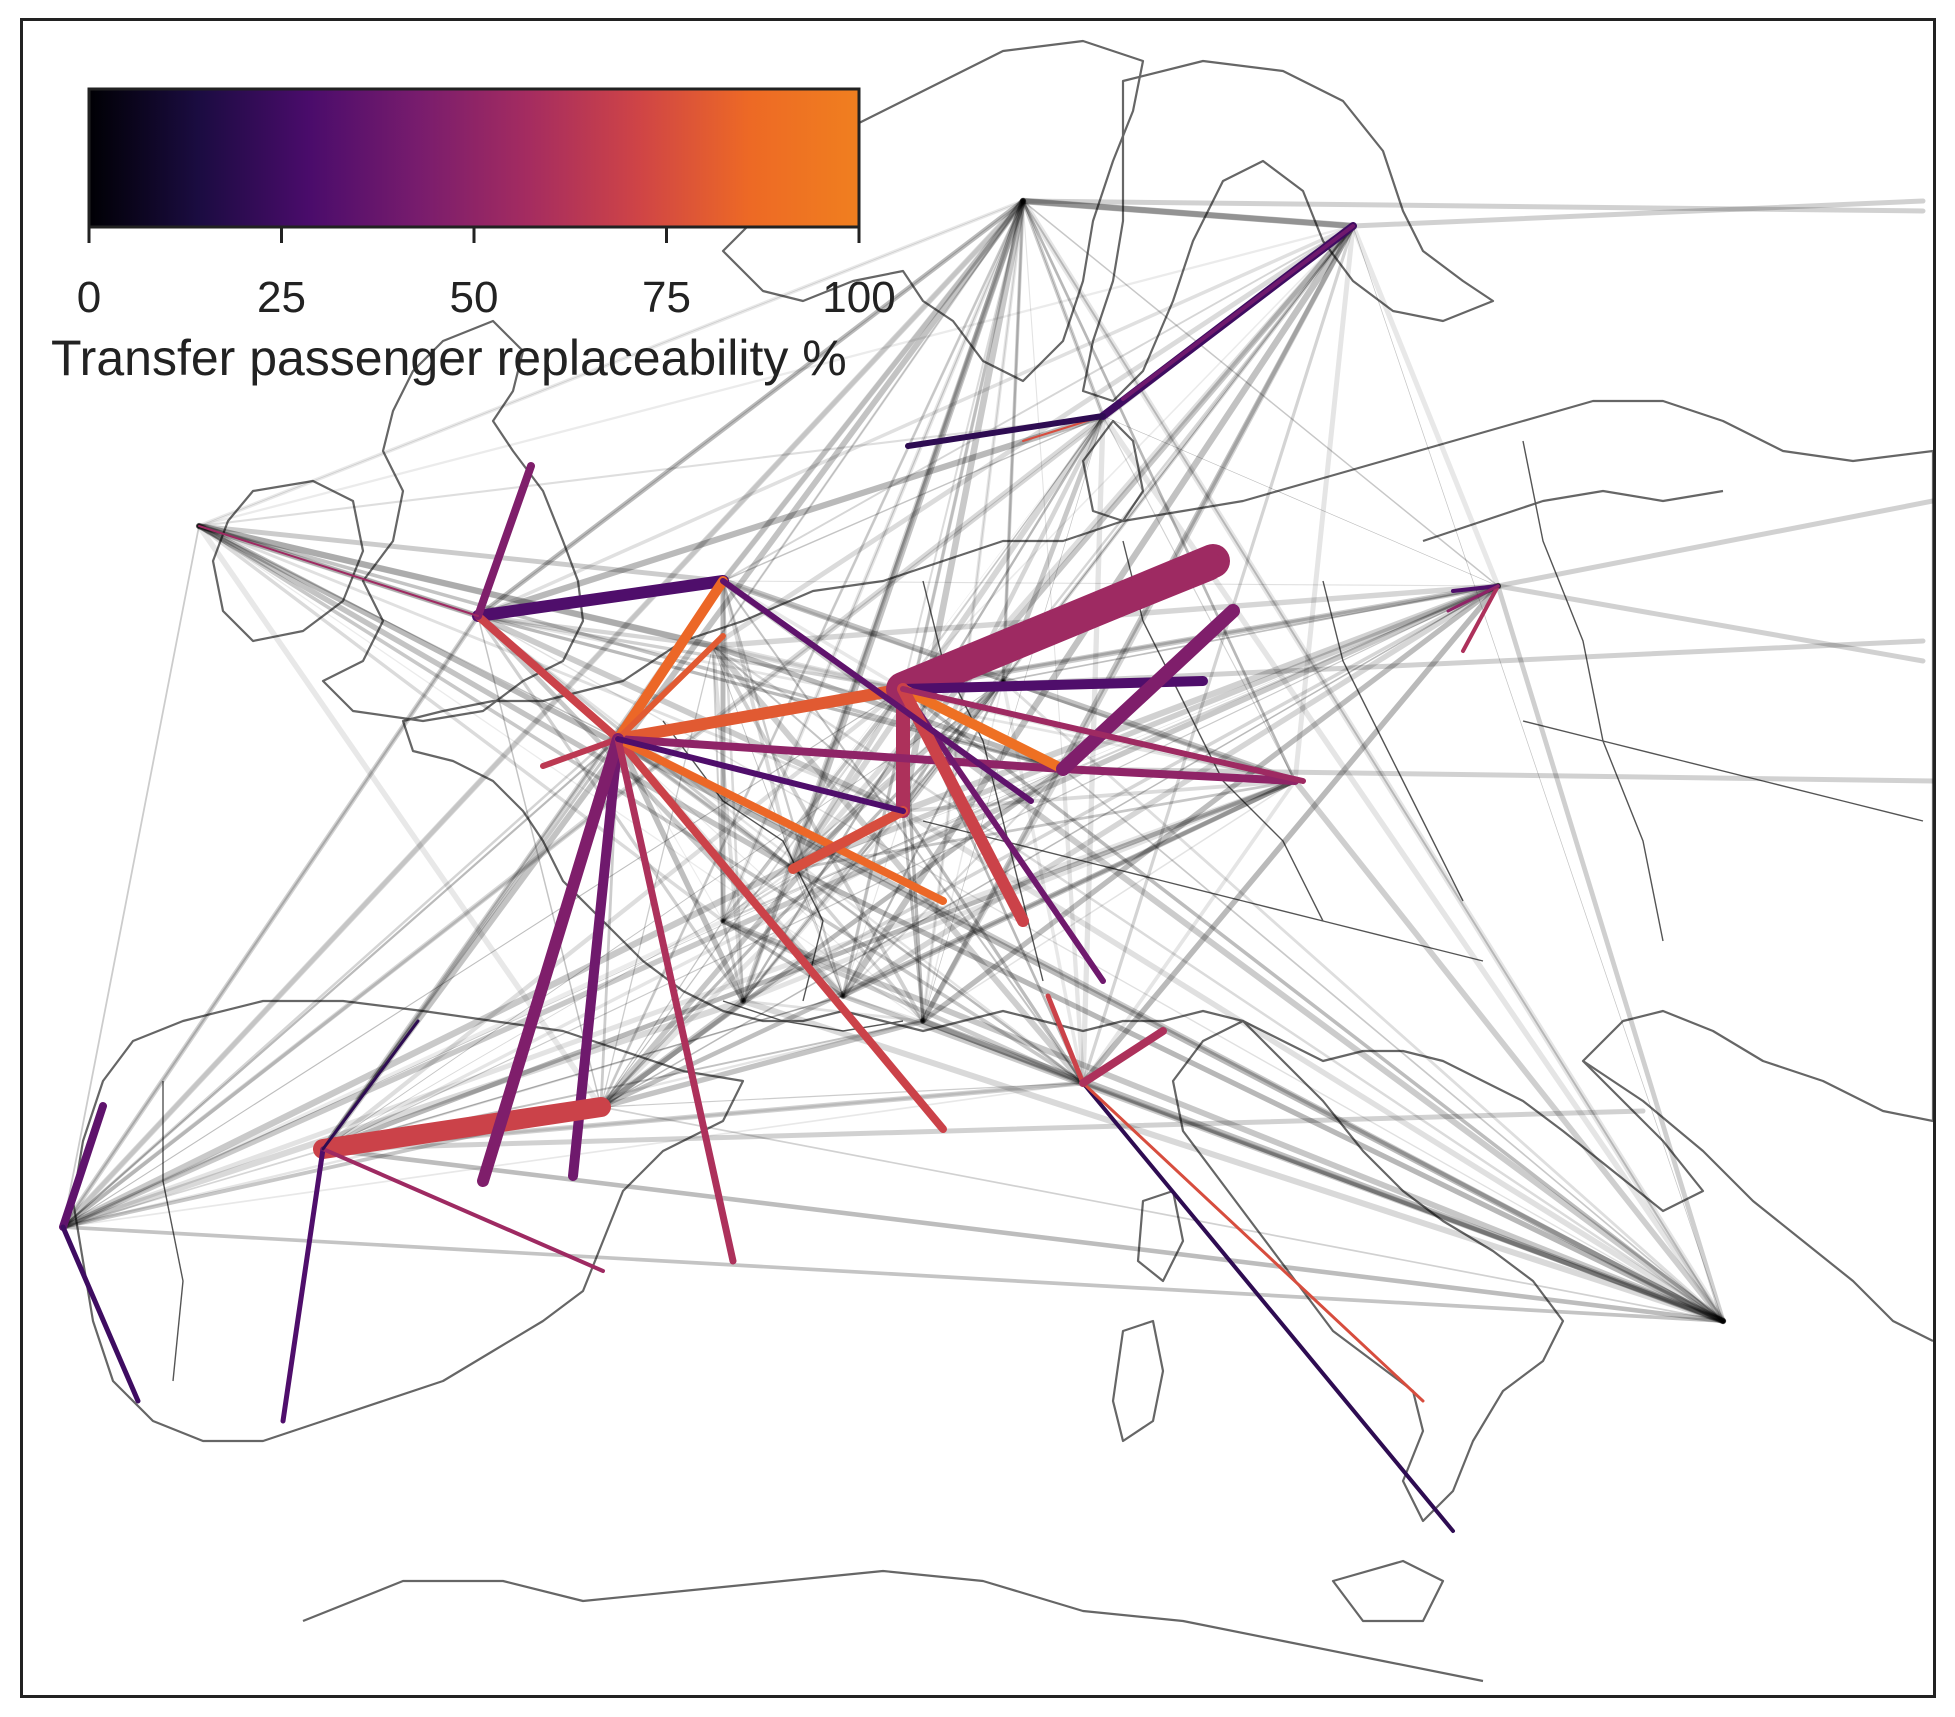  Describe the element at coordinates (859, 297) in the screenshot. I see `colorbar-tick-100: 100` at that location.